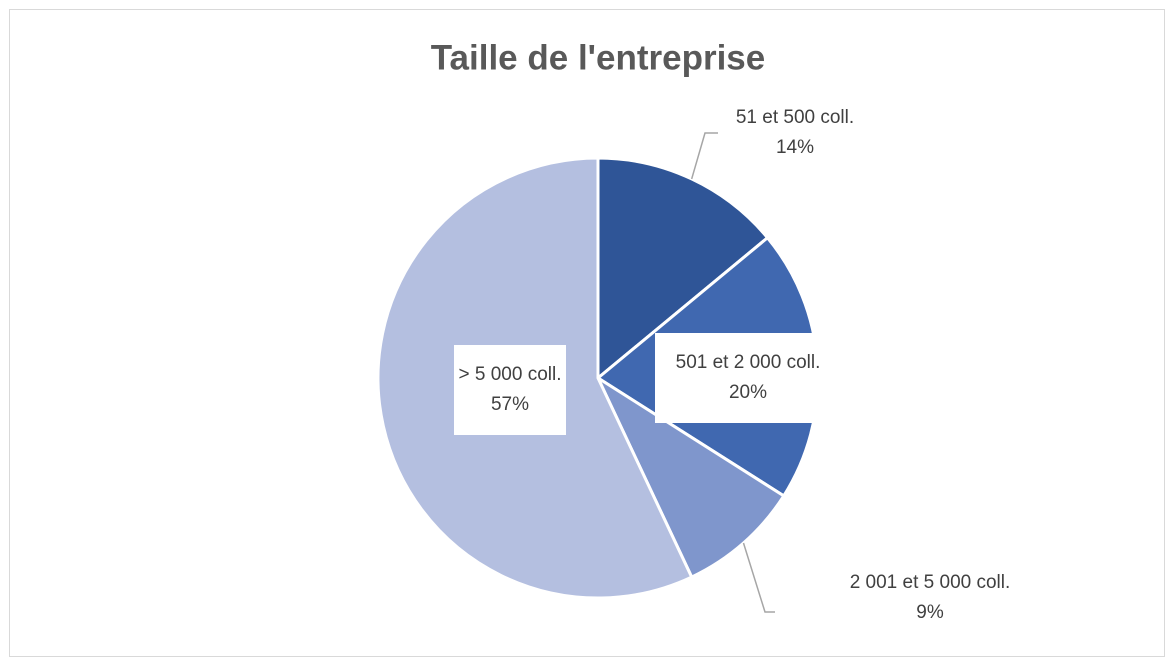  Describe the element at coordinates (748, 362) in the screenshot. I see `category-label: 501 et 2 000 coll.` at that location.